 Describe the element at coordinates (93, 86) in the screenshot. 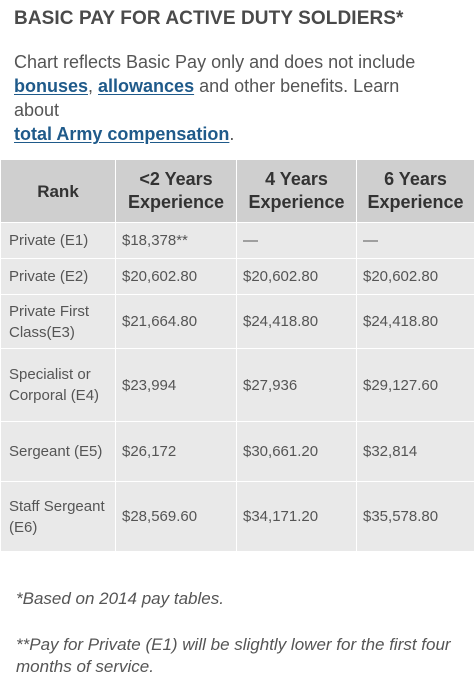

I see `intro-comma: ,` at that location.